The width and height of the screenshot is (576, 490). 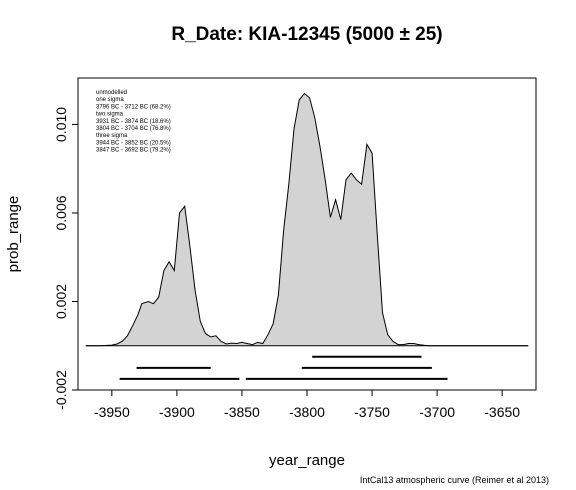 I want to click on legend-line: 3931 BC - 3874 BC (18.6%), so click(x=133, y=122).